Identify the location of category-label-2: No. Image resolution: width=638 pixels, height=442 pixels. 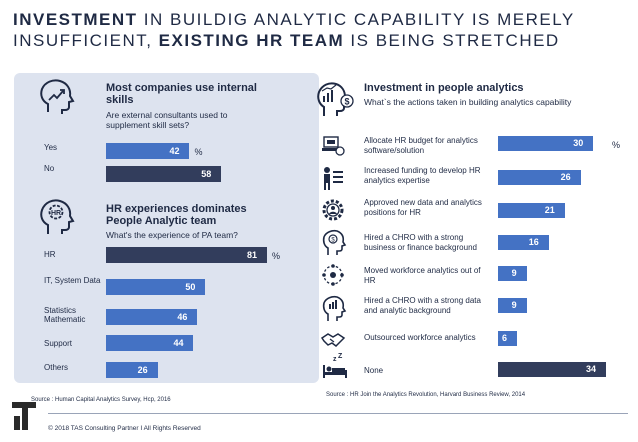
(49, 168).